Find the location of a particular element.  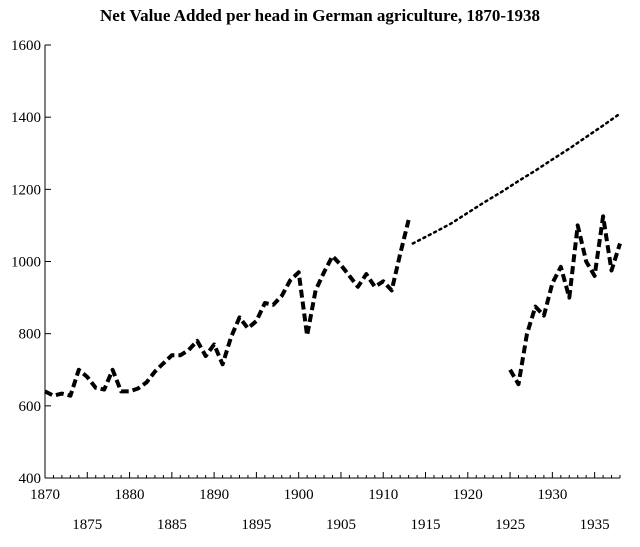

x-tick-label-lower: 1915 is located at coordinates (426, 525).